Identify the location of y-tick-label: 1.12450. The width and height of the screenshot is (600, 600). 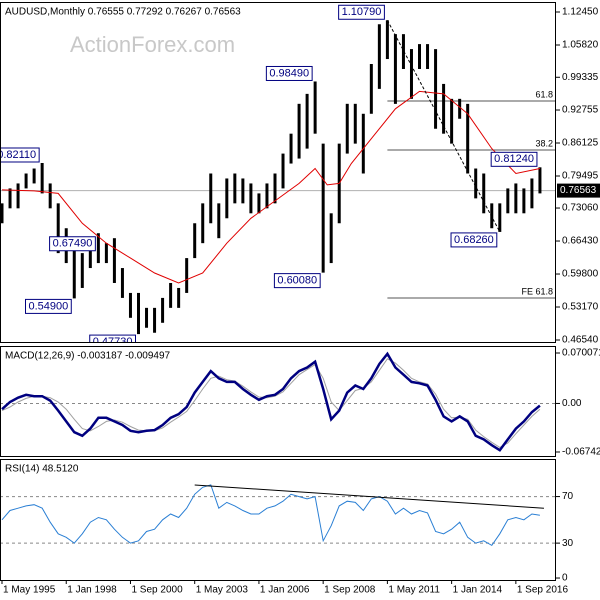
(580, 12).